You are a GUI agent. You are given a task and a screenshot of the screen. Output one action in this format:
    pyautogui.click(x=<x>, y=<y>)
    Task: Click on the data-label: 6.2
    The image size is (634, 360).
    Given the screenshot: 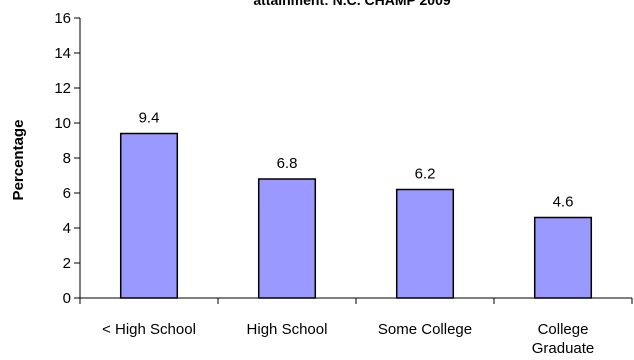 What is the action you would take?
    pyautogui.click(x=425, y=174)
    